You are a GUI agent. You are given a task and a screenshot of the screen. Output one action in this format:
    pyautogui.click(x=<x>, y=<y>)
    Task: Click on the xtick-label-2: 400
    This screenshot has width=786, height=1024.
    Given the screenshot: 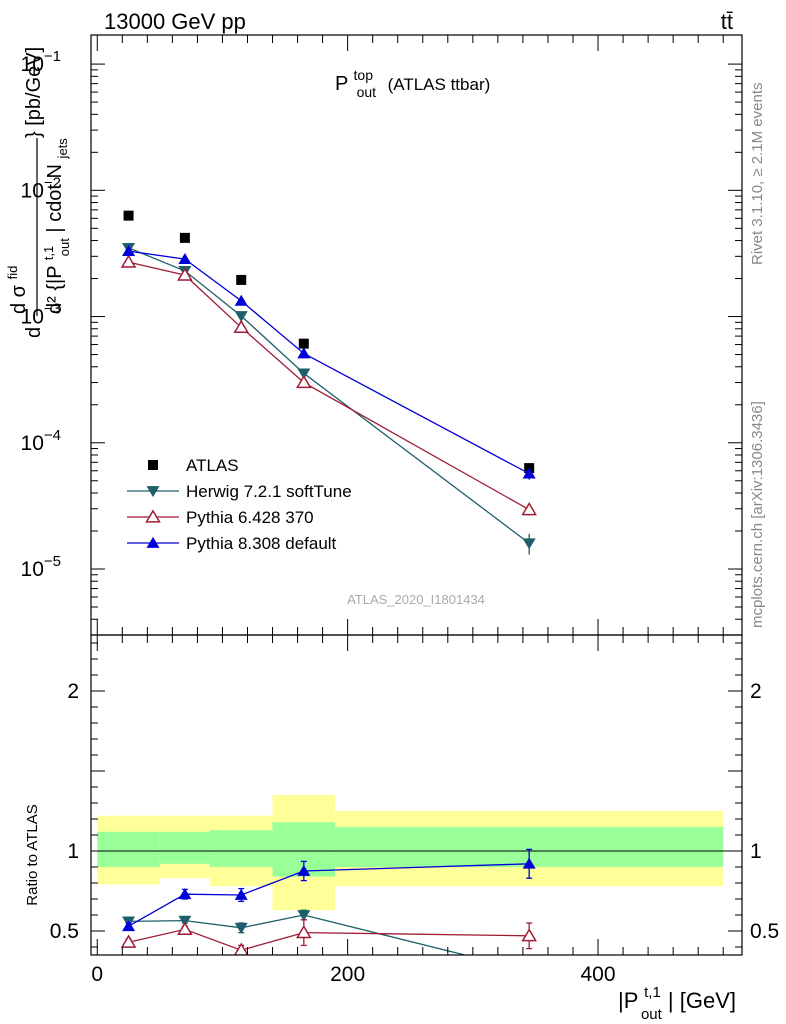 What is the action you would take?
    pyautogui.click(x=598, y=974)
    